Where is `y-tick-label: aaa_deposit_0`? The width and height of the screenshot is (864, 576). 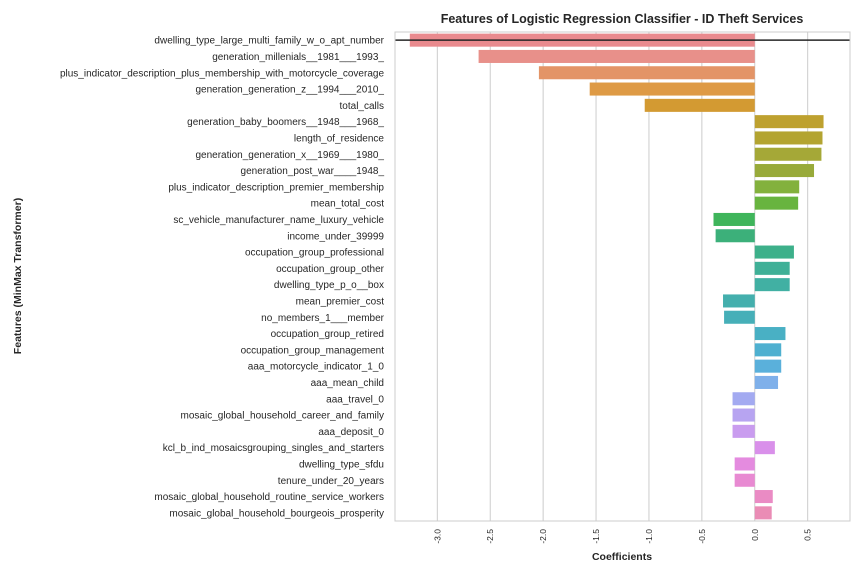 y-tick-label: aaa_deposit_0 is located at coordinates (351, 432).